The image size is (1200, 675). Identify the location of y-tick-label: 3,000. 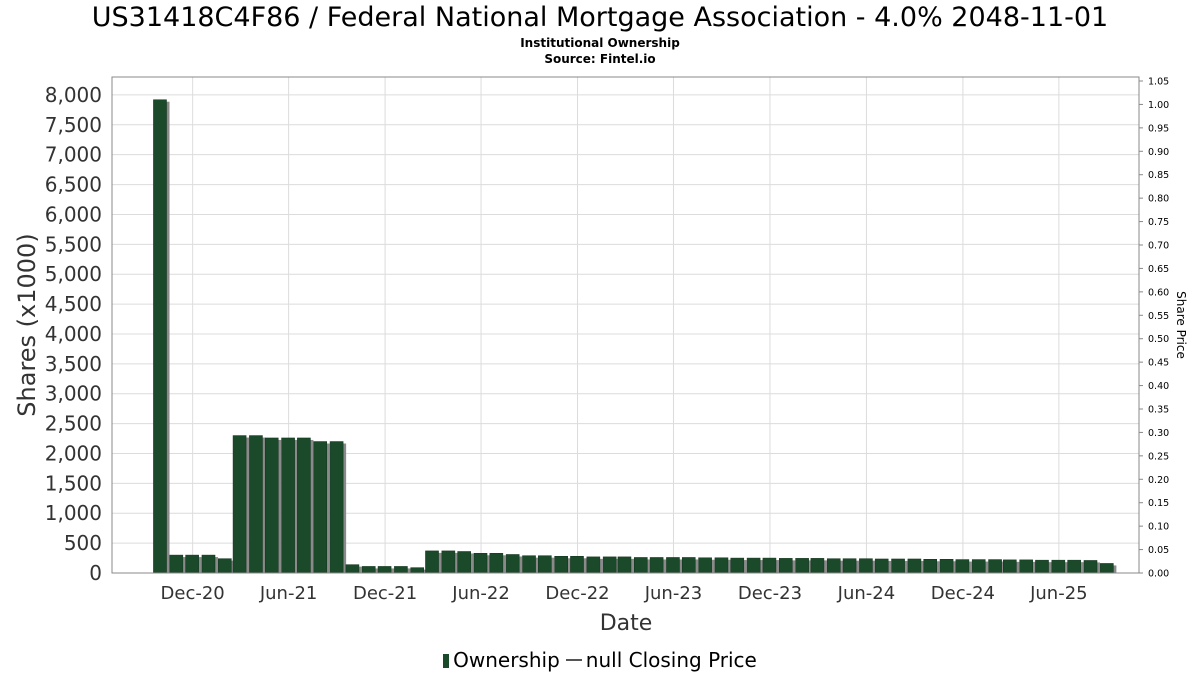
(73, 394).